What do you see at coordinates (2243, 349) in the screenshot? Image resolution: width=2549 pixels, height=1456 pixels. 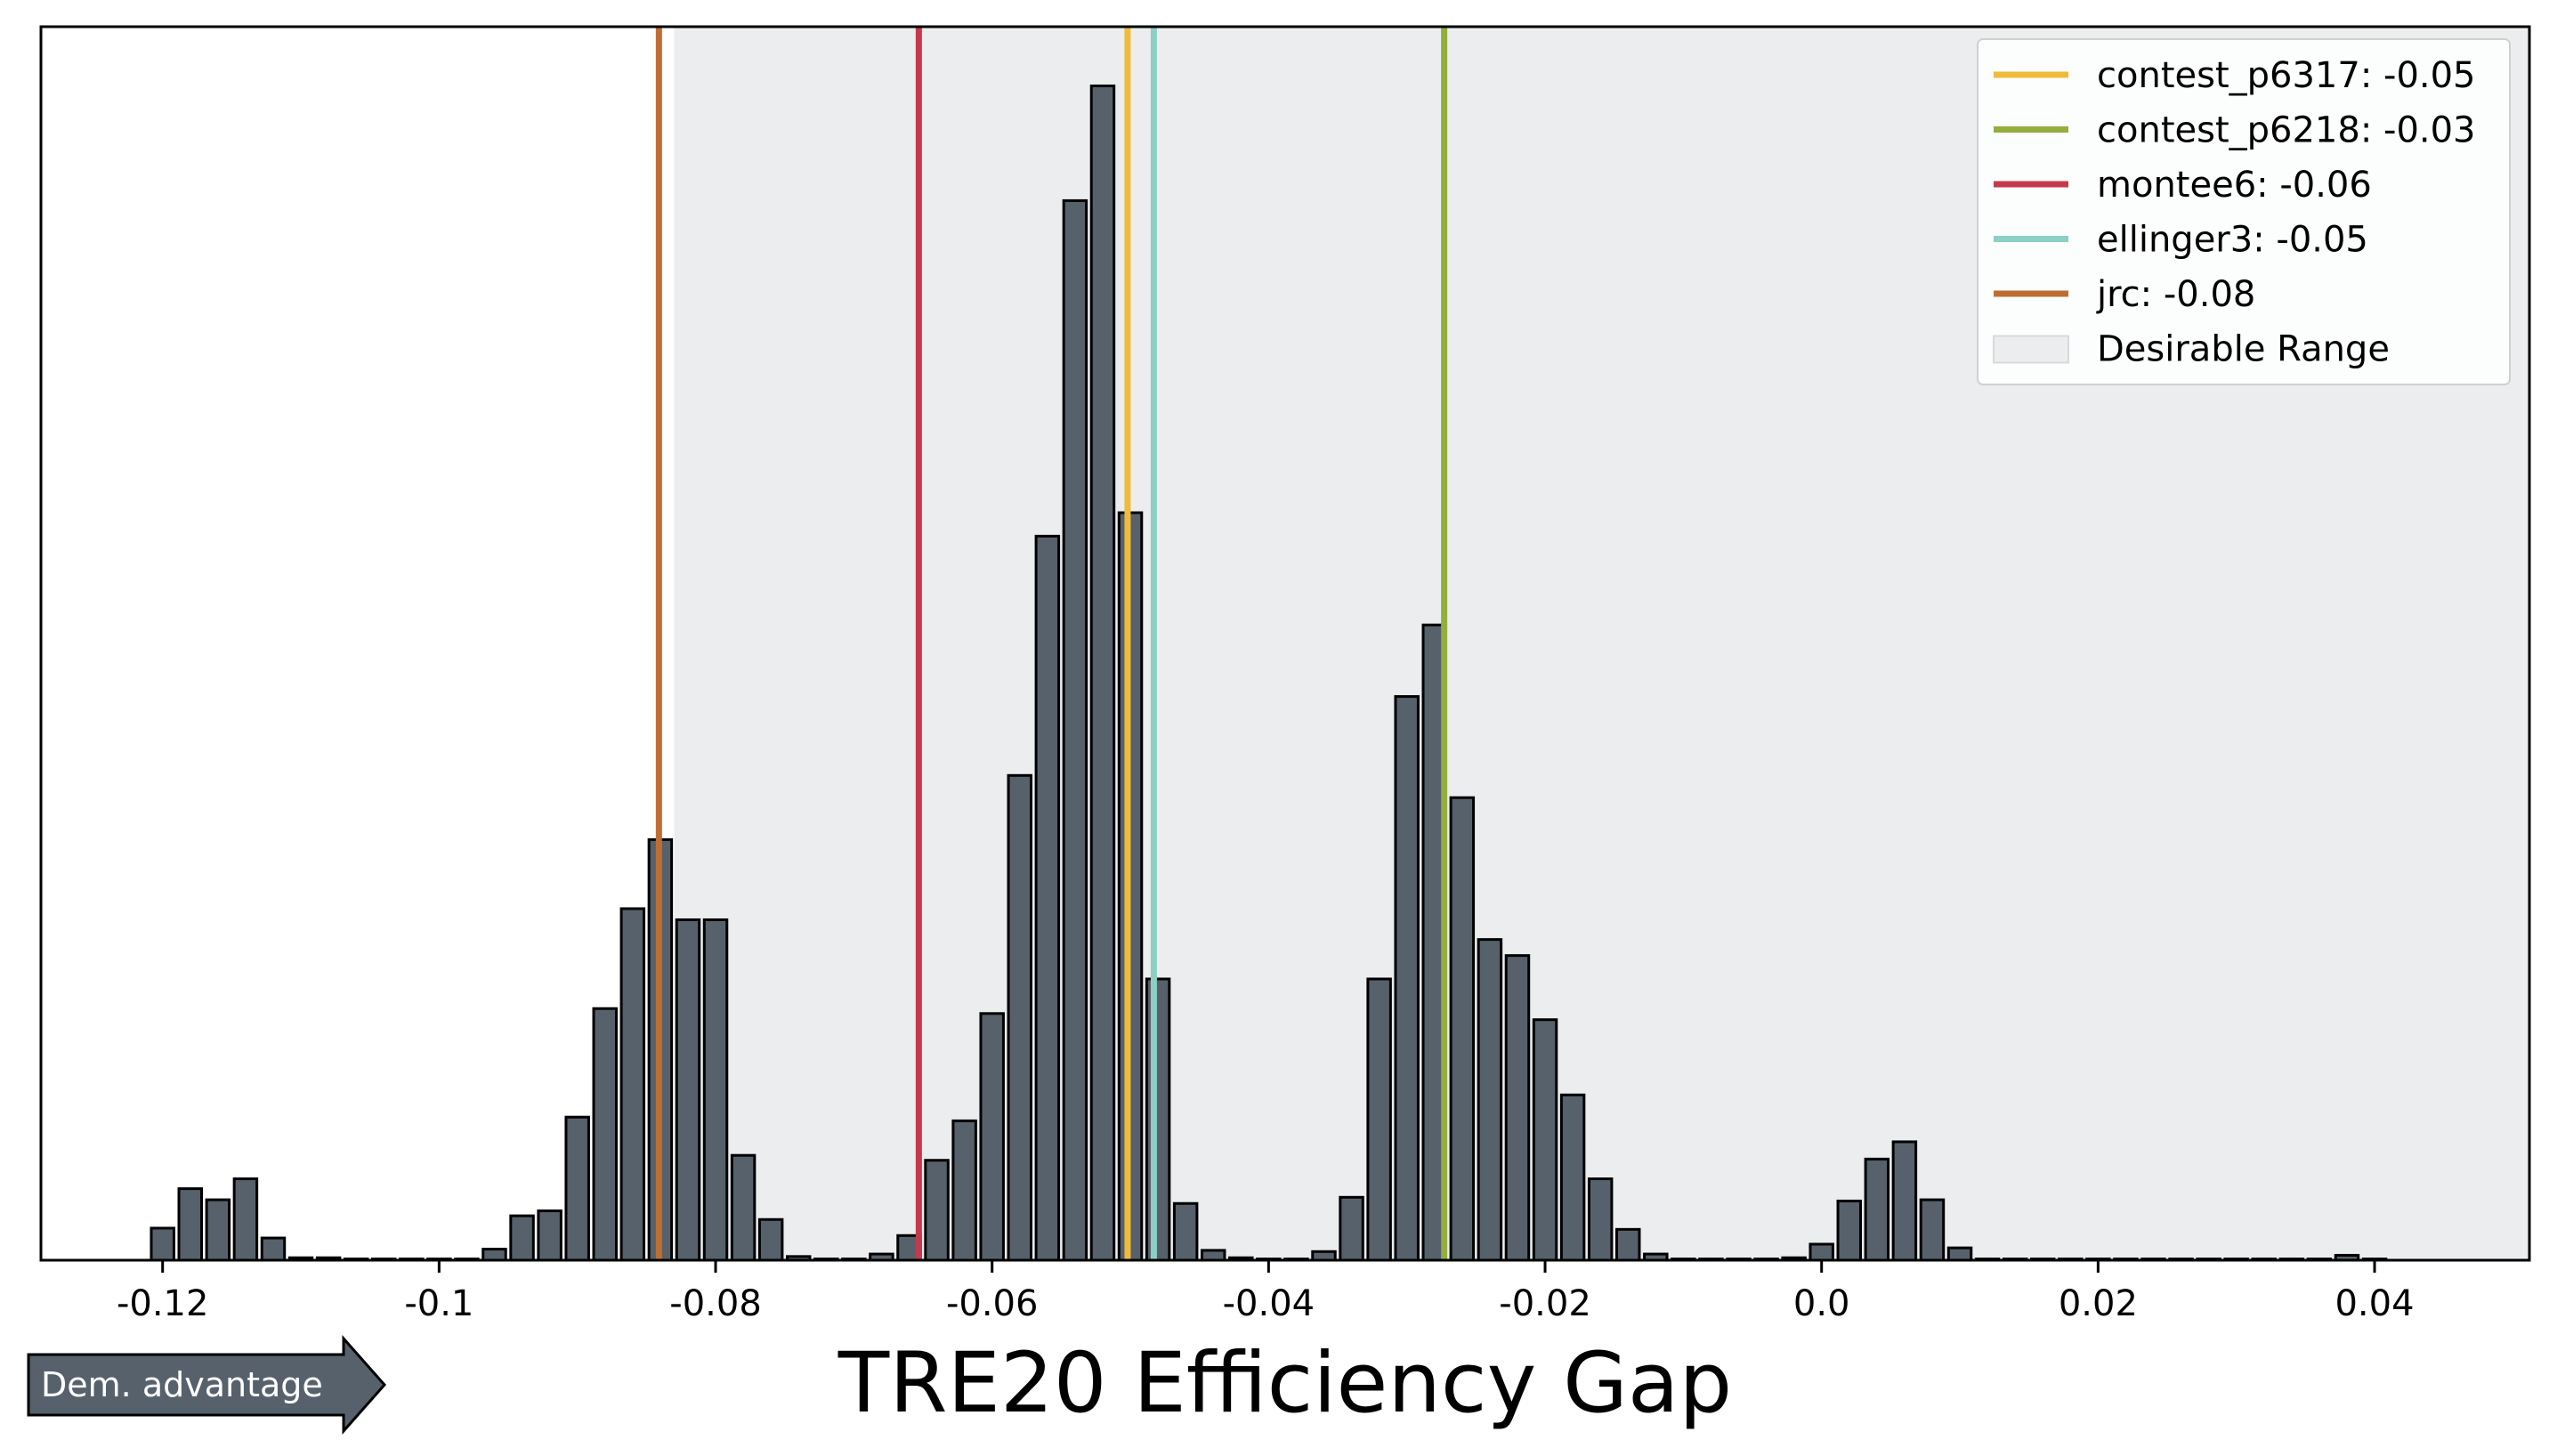 I see `legend-entry: Desirable Range` at bounding box center [2243, 349].